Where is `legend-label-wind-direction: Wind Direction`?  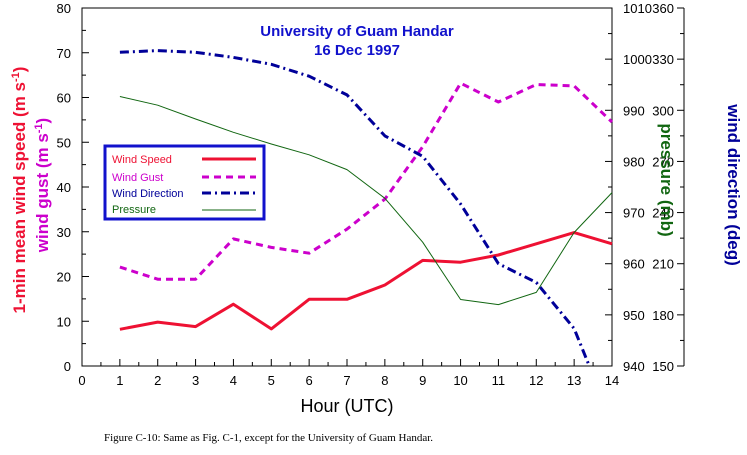
legend-label-wind-direction: Wind Direction is located at coordinates (148, 194).